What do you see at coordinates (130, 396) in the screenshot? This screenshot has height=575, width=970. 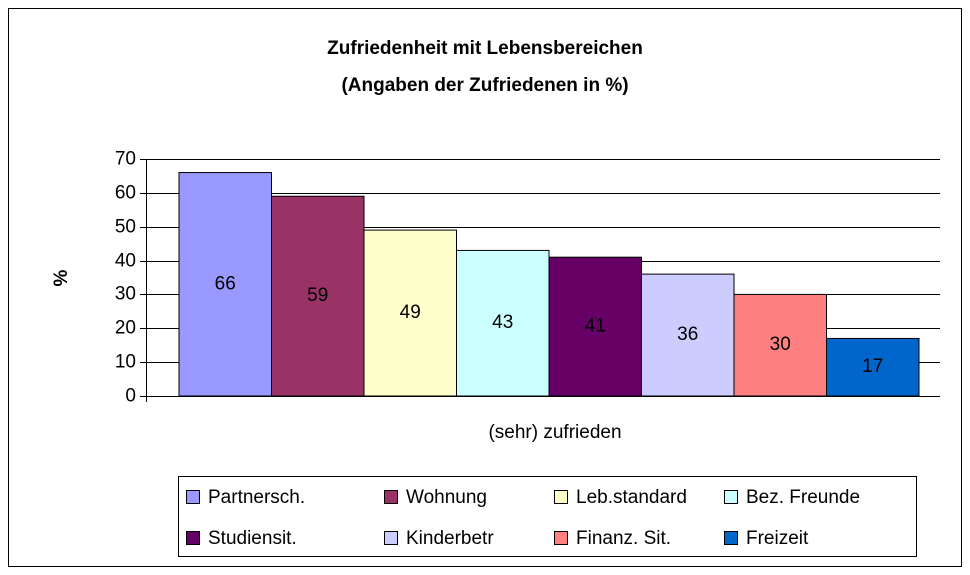 I see `y-tick-label: 0` at bounding box center [130, 396].